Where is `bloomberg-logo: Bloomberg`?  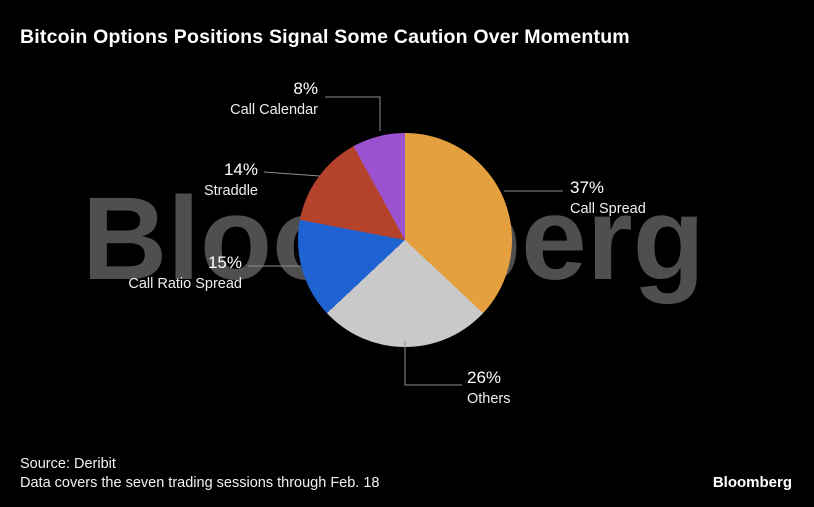 bloomberg-logo: Bloomberg is located at coordinates (752, 482).